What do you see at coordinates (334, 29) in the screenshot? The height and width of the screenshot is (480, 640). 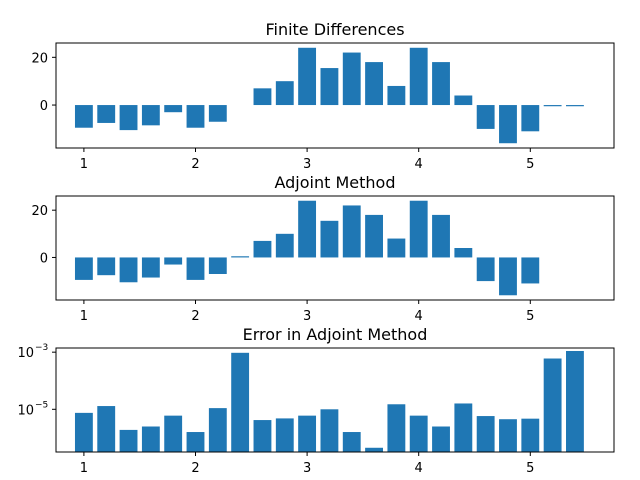 I see `panel-title: Finite Differences` at bounding box center [334, 29].